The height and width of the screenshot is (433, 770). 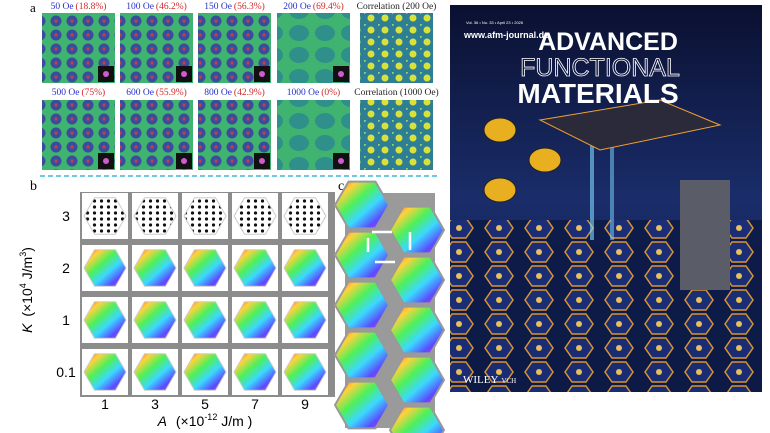 I want to click on field-label: 800 Oe, so click(x=218, y=93).